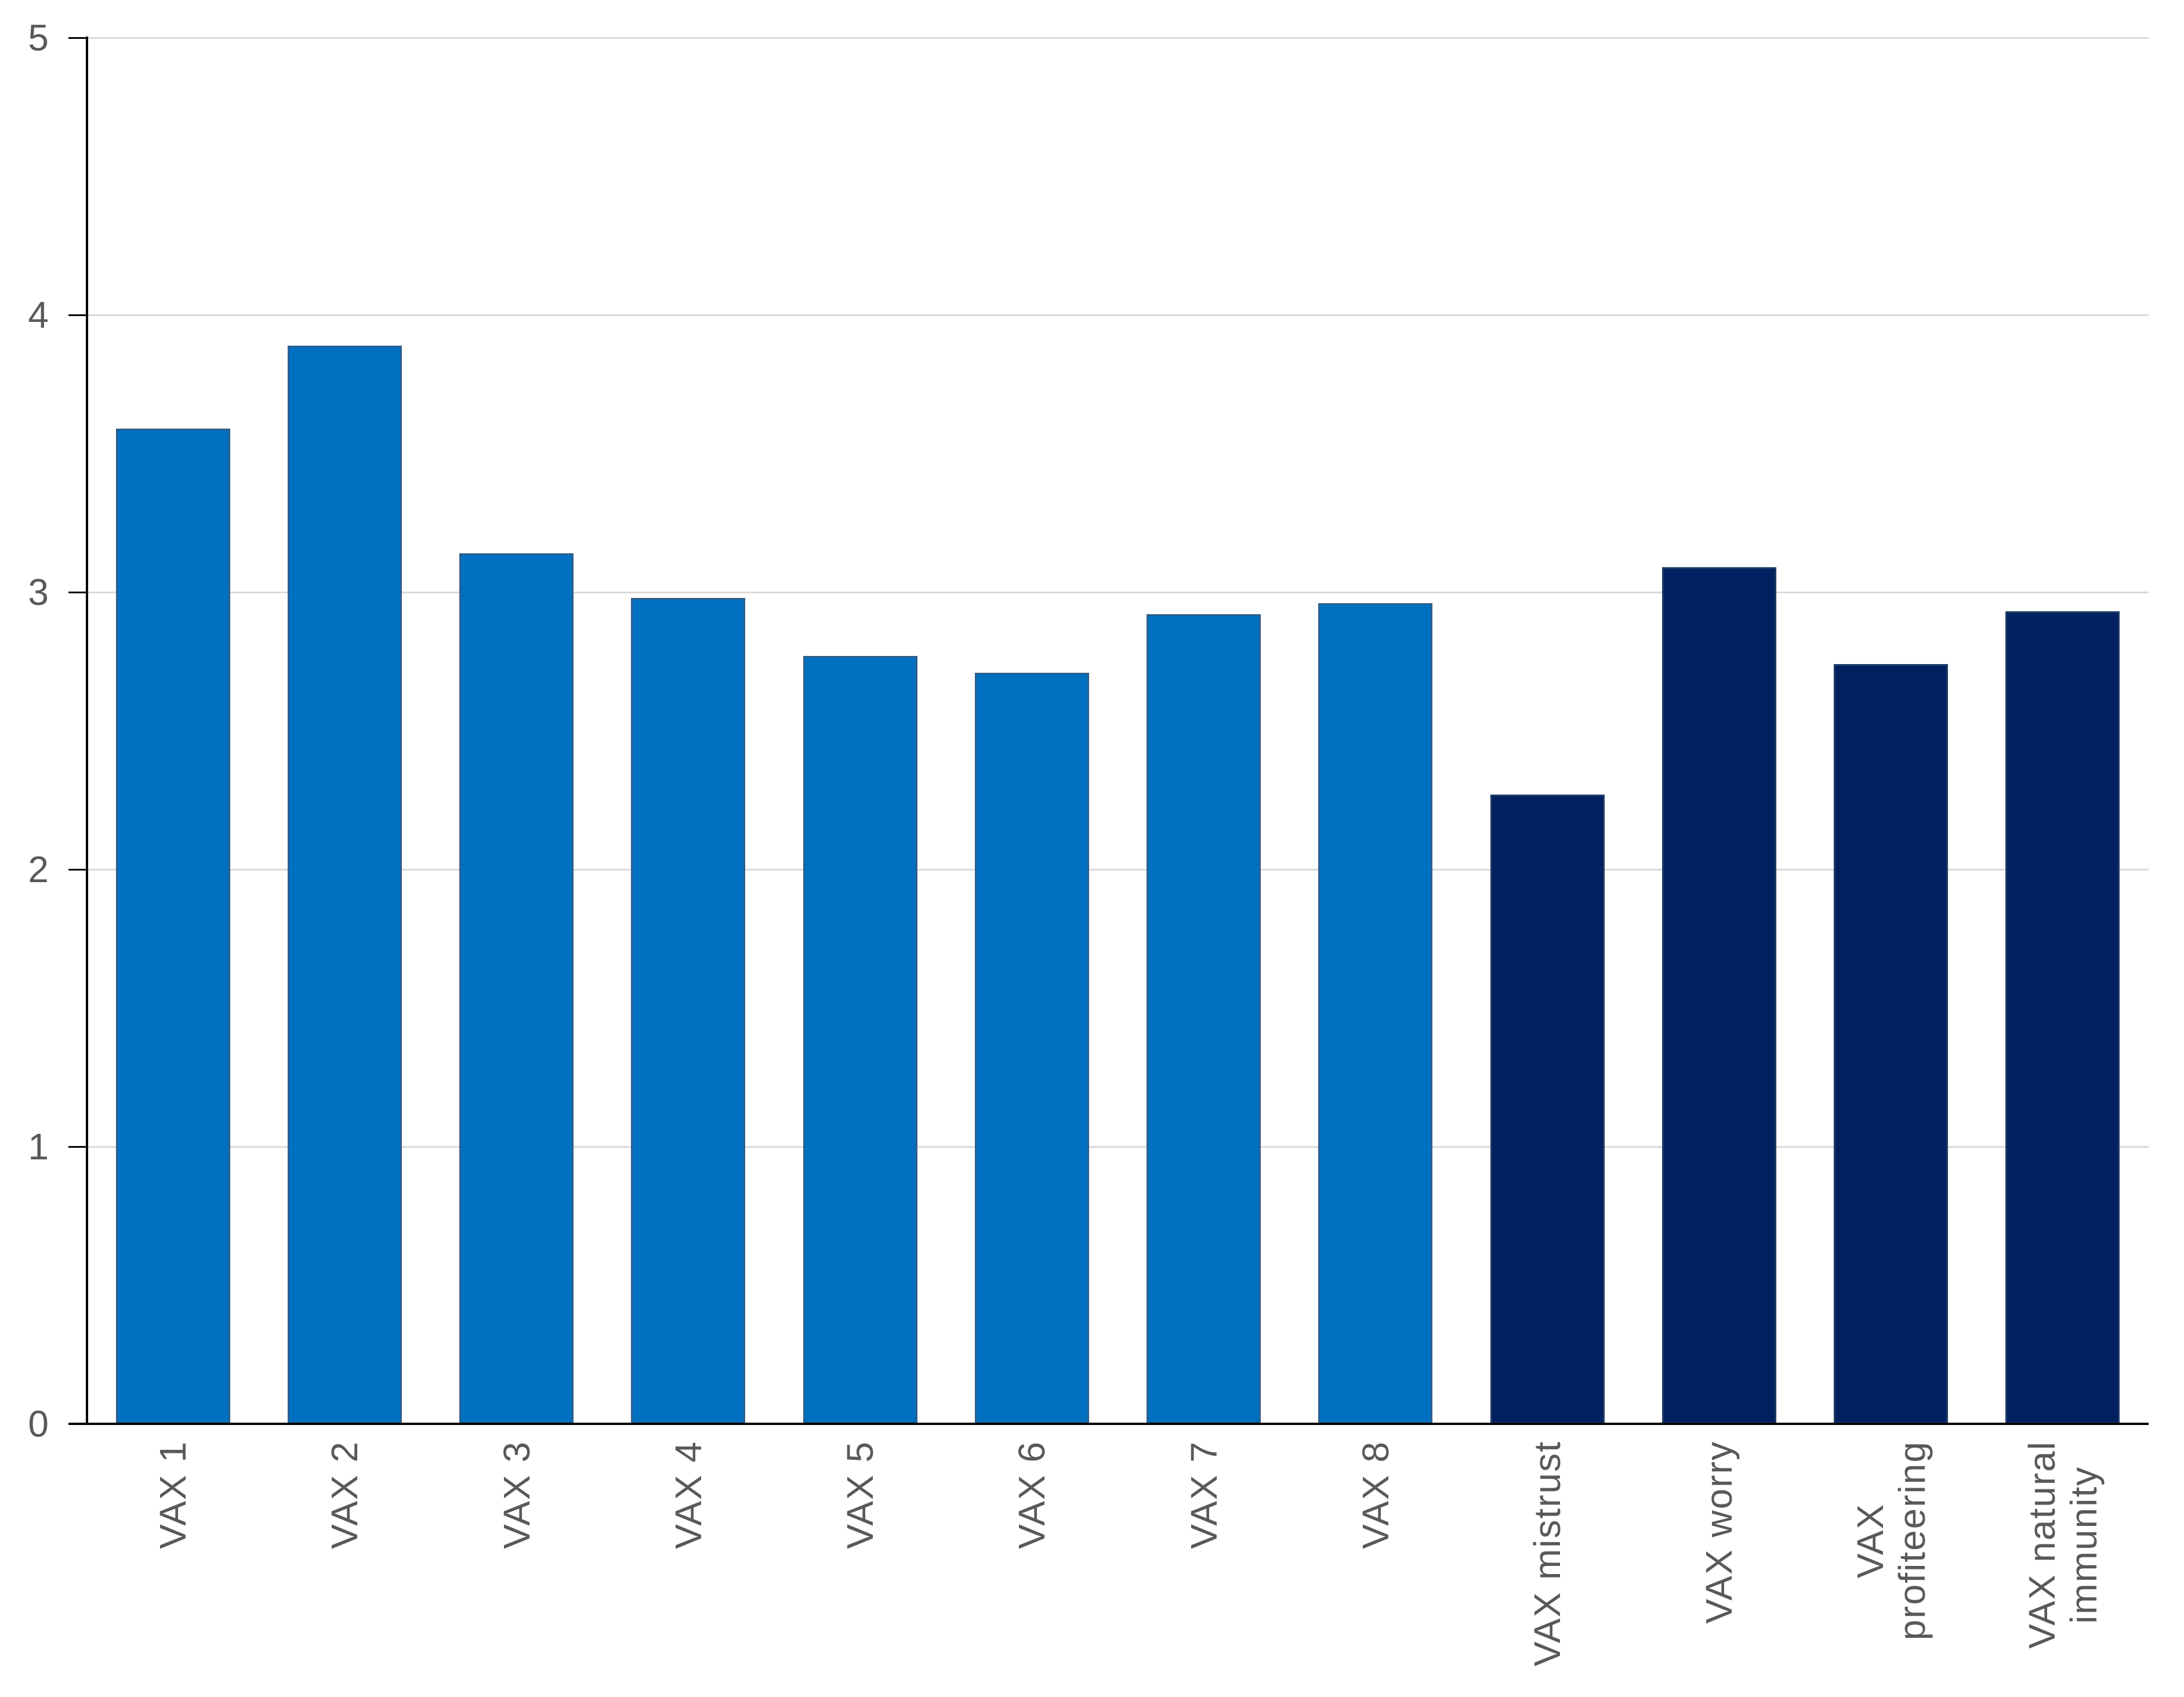 The image size is (2184, 1697). What do you see at coordinates (1719, 1532) in the screenshot?
I see `x-label-vax-worry: VAX worry` at bounding box center [1719, 1532].